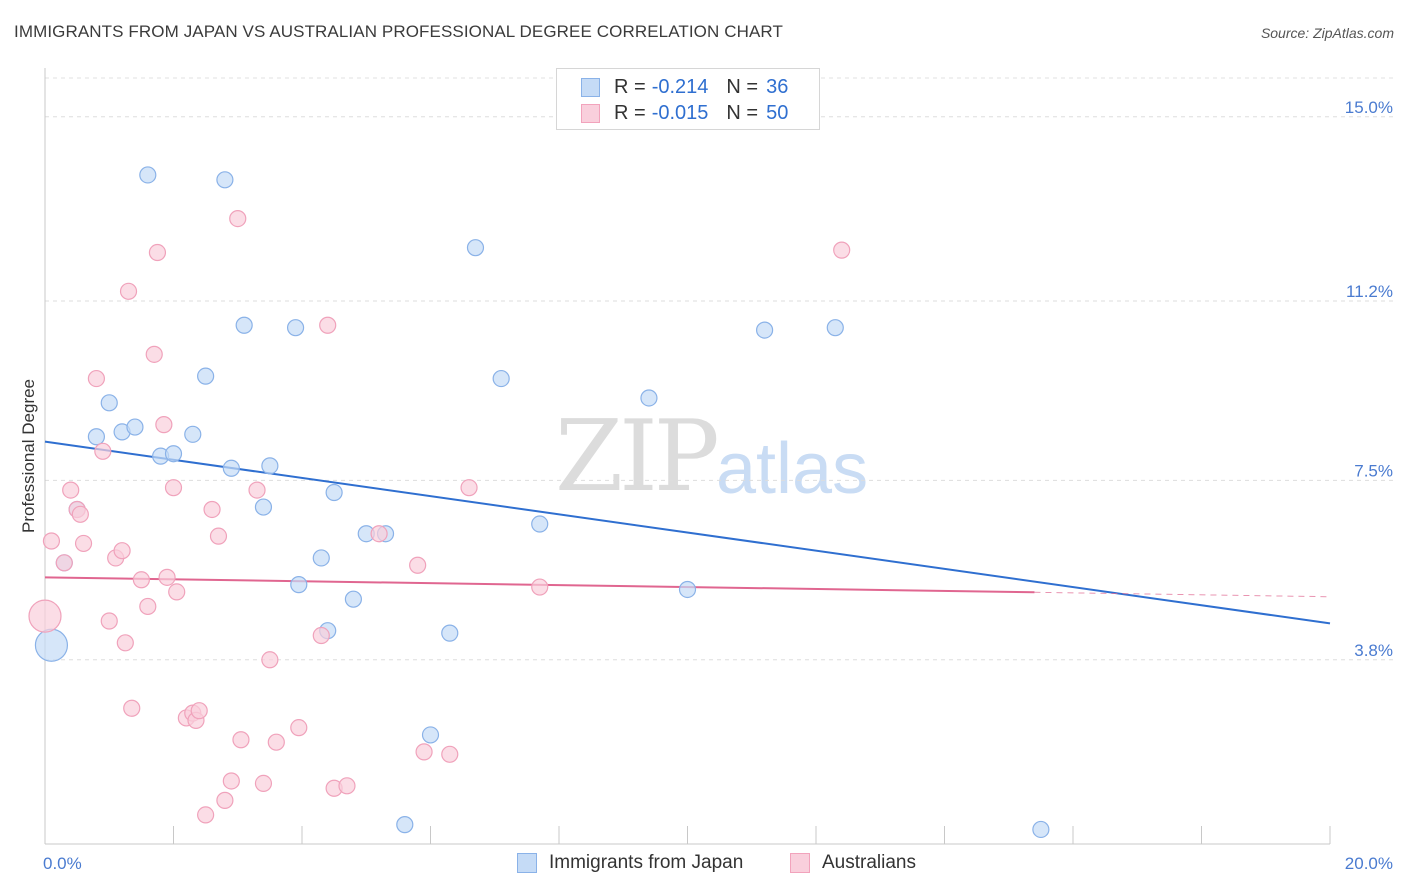 This screenshot has width=1406, height=892. Describe the element at coordinates (777, 86) in the screenshot. I see `legend-n-value: 36` at that location.